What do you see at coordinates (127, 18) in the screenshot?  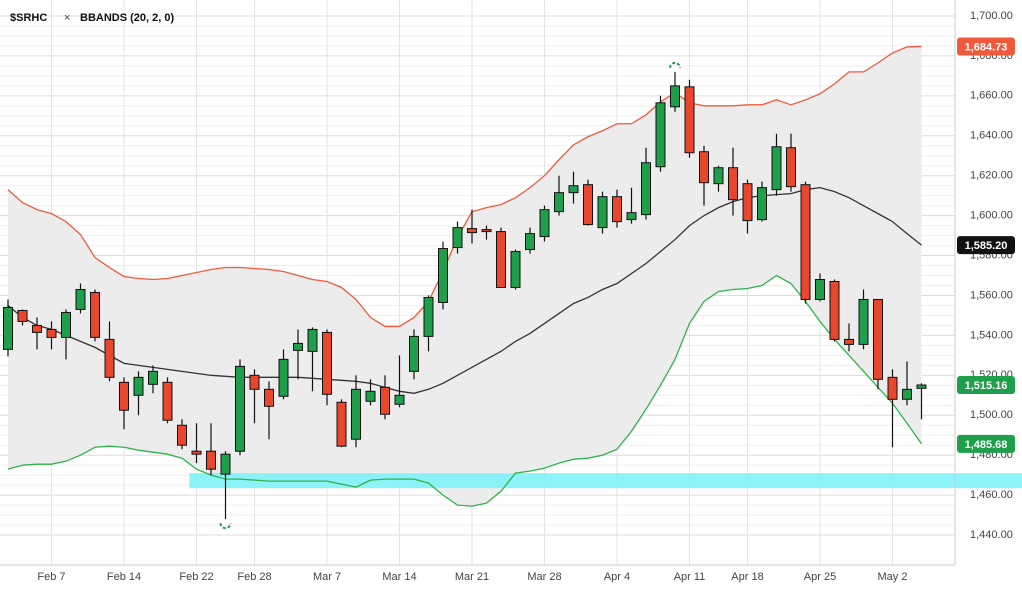 I see `indicator-label: BBANDS (20, 2, 0)` at bounding box center [127, 18].